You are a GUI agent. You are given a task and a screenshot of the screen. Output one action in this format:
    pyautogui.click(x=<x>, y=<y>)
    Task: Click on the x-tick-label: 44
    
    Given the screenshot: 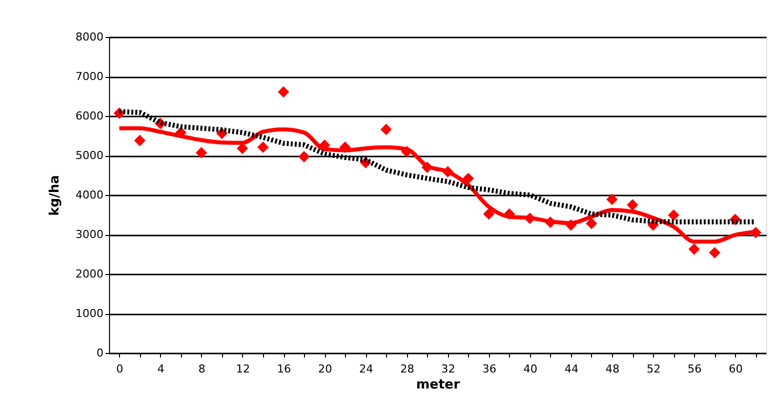 What is the action you would take?
    pyautogui.click(x=571, y=369)
    